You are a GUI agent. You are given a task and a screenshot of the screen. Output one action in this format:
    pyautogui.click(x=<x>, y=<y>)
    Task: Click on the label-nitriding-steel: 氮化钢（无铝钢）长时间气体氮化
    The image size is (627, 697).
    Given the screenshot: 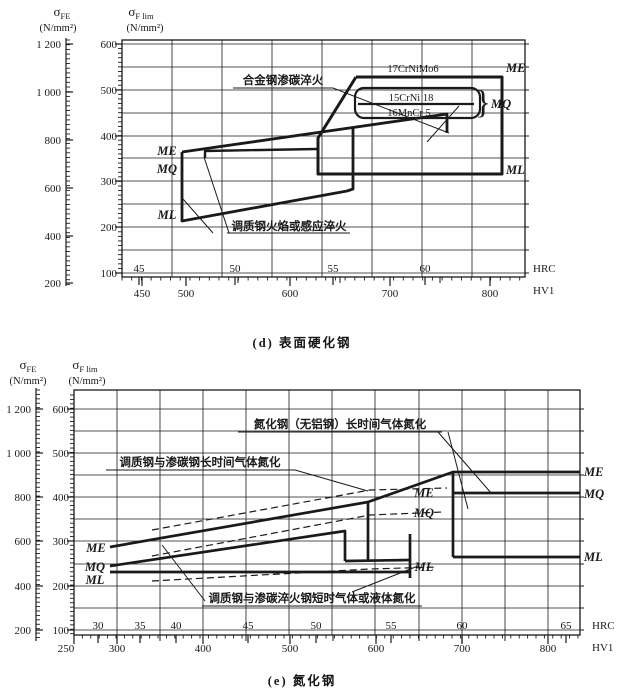 What is the action you would take?
    pyautogui.click(x=340, y=424)
    